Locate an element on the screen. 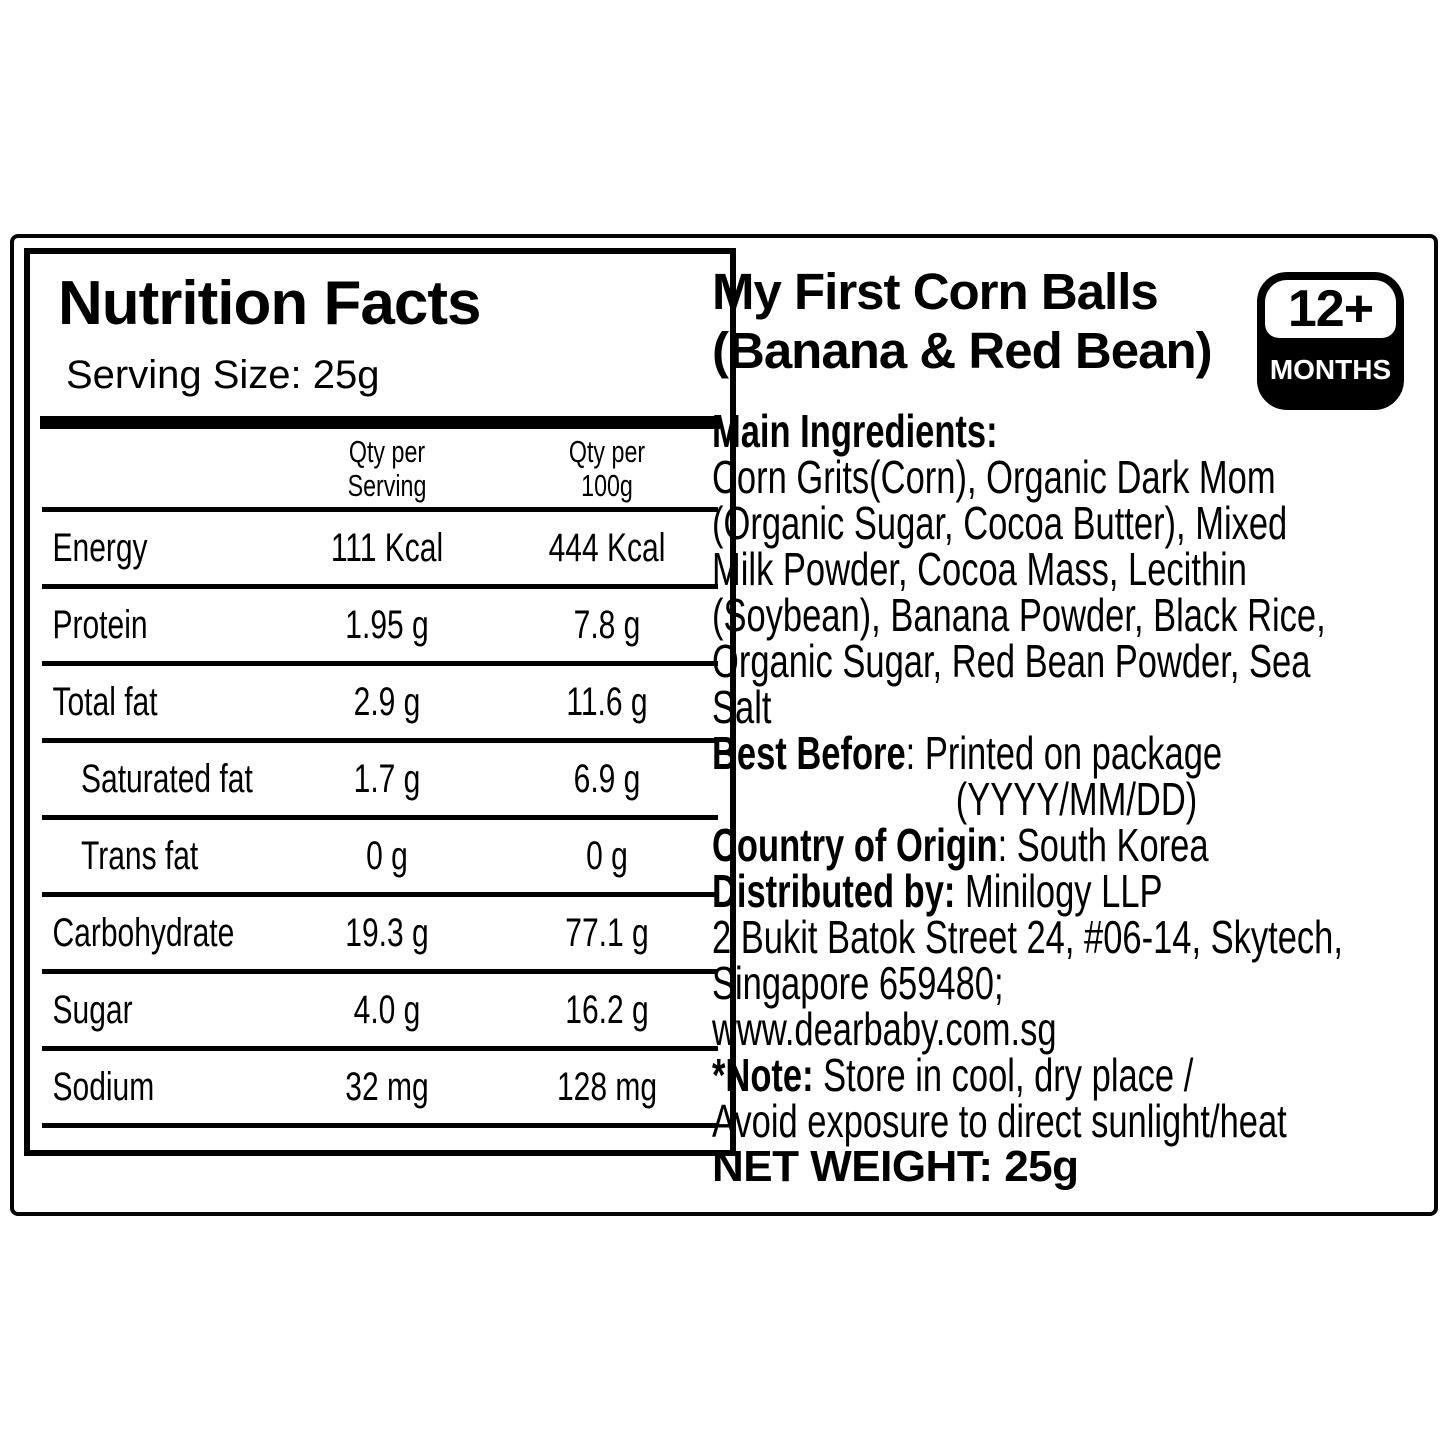  info-line-segment: : South Korea is located at coordinates (1103, 845).